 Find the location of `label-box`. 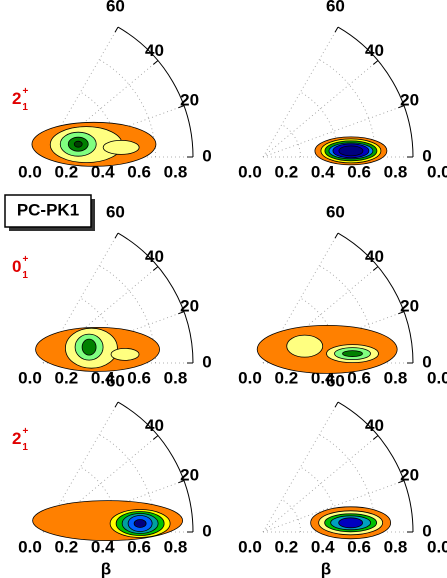

label-box is located at coordinates (48, 211).